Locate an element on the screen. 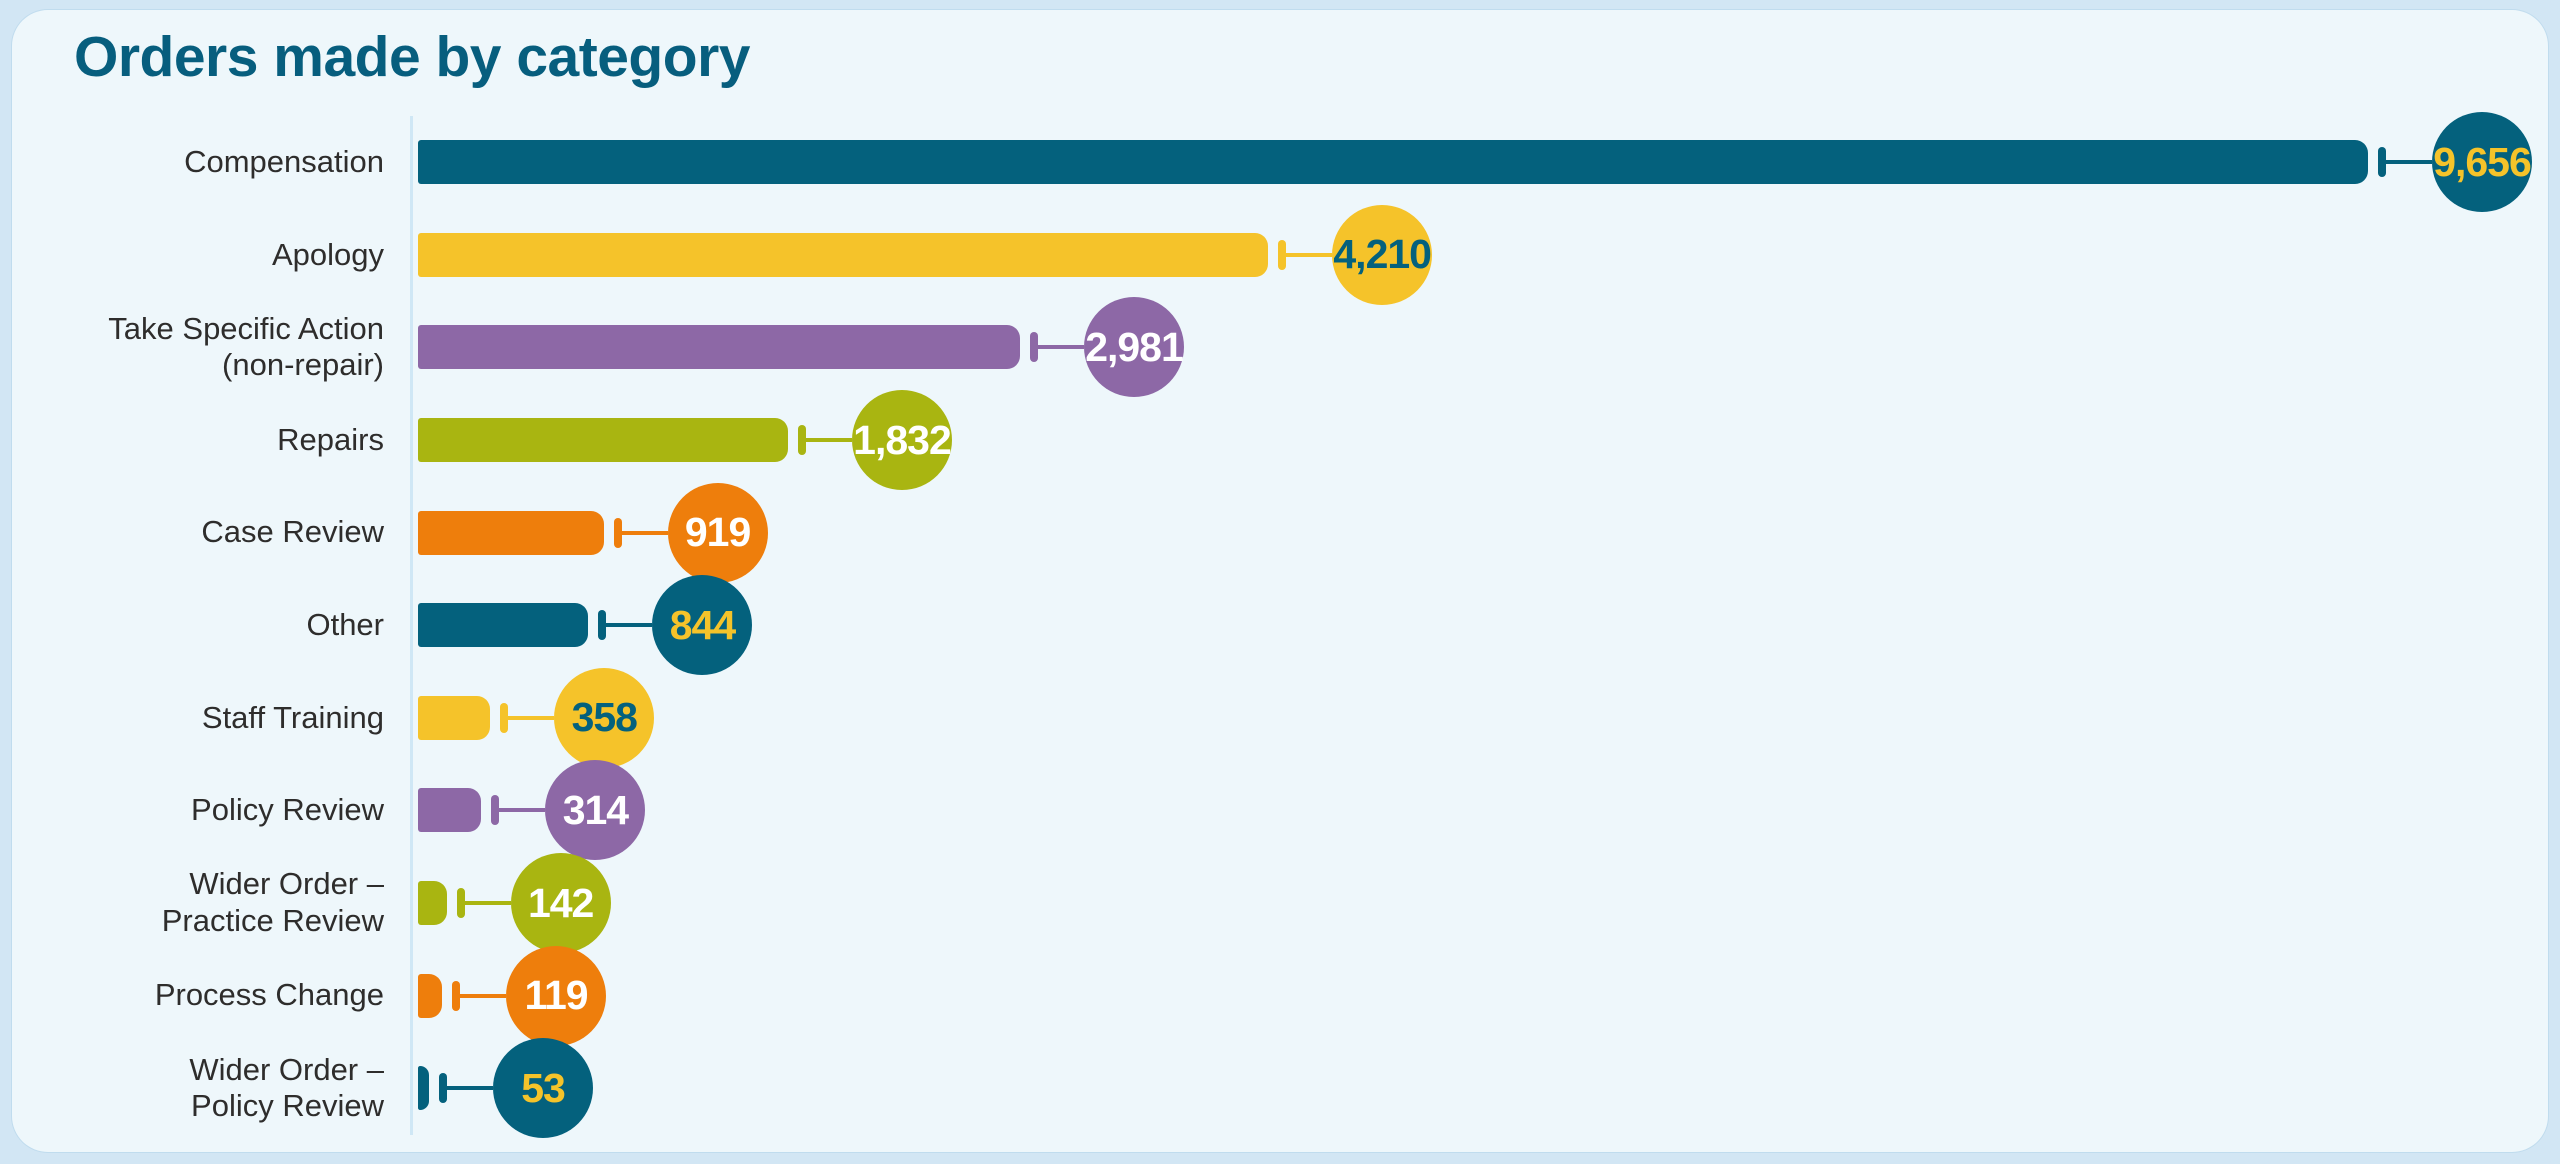  chart-row: Process Change 119 is located at coordinates (1290, 995).